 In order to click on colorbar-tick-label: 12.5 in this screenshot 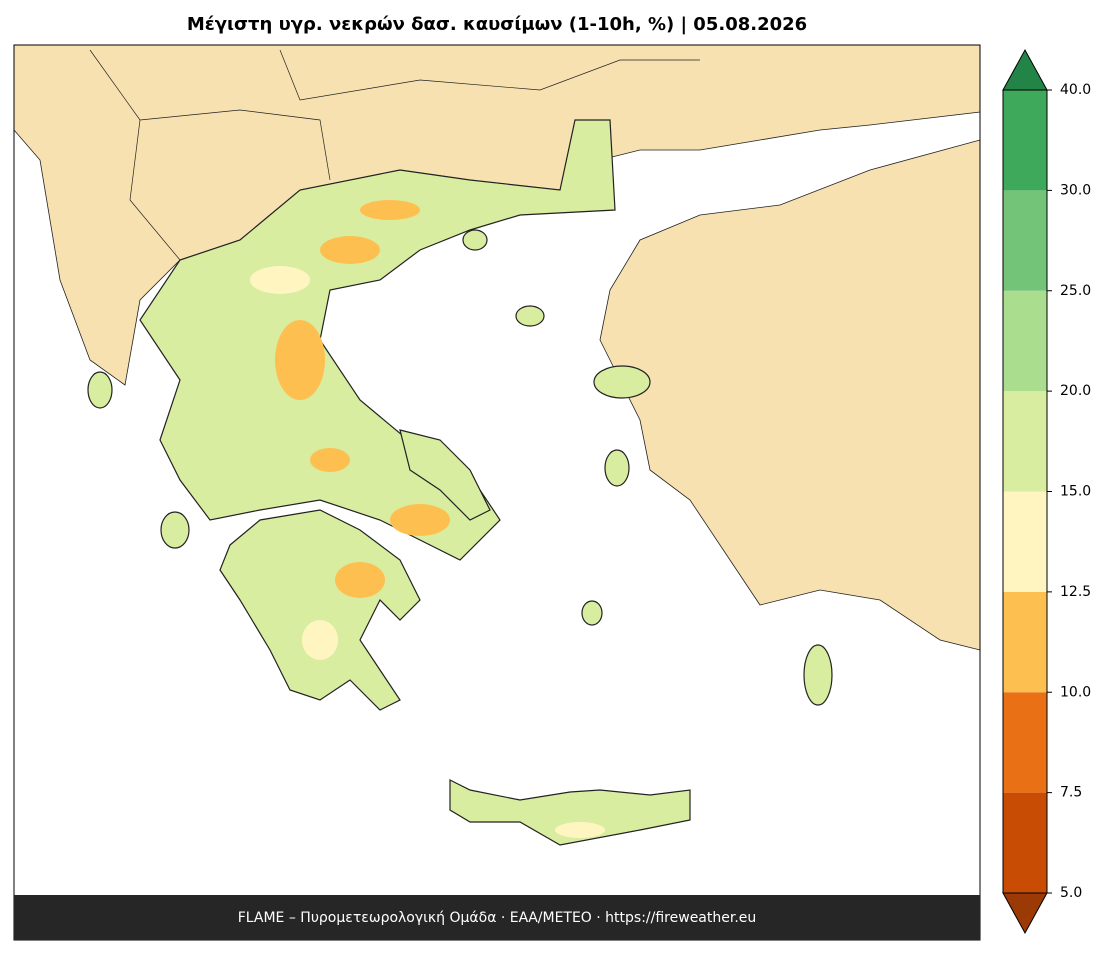, I will do `click(1075, 592)`.